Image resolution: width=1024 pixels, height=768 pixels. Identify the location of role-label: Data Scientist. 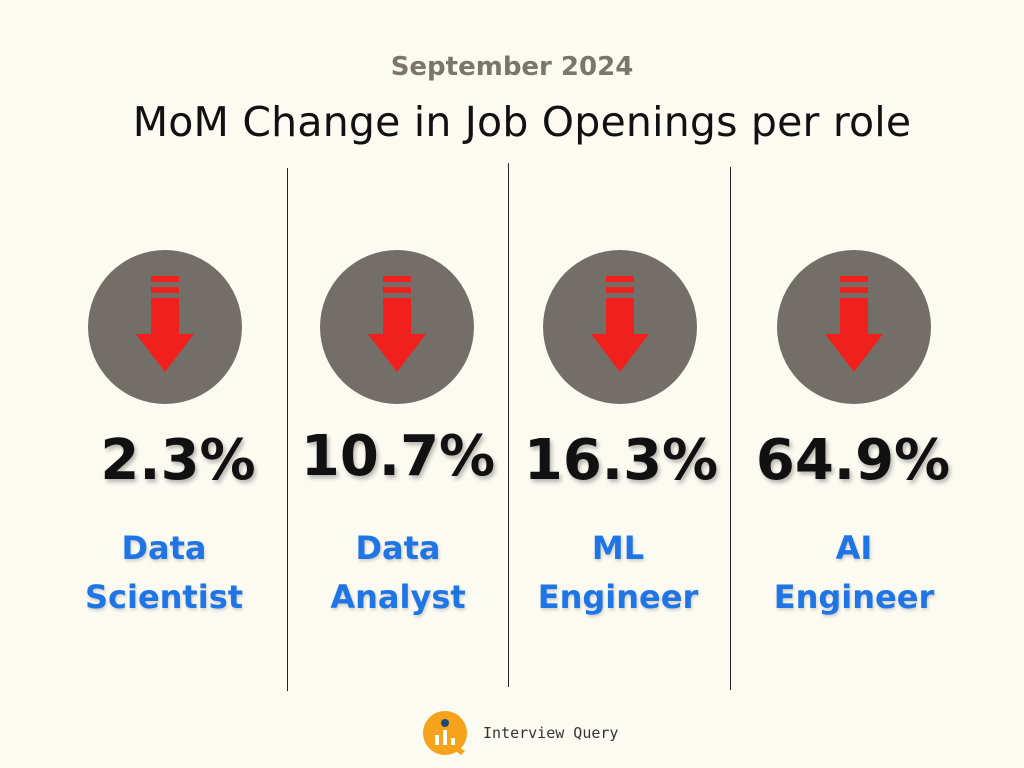
(164, 572).